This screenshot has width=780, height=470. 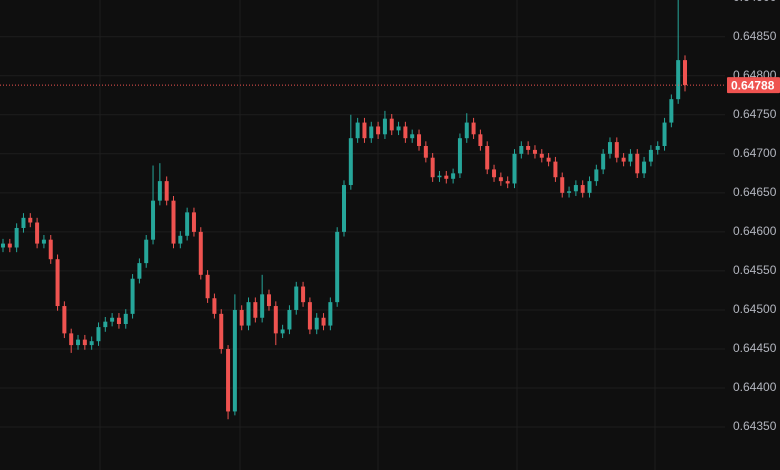 What do you see at coordinates (755, 270) in the screenshot?
I see `y-tick-label: 0.64550` at bounding box center [755, 270].